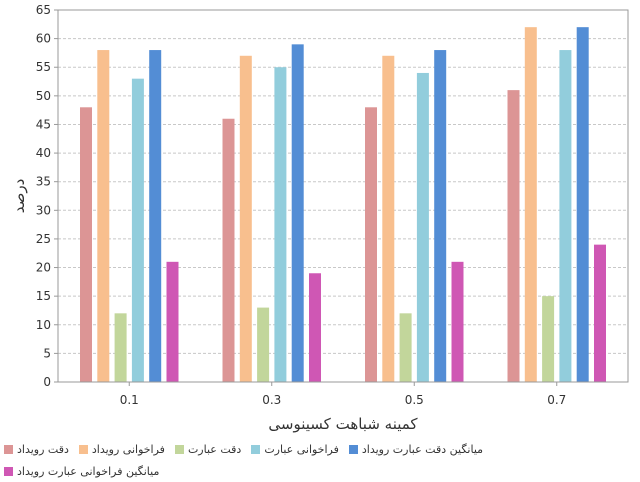  I want to click on y-axis-ticks: 0 5 10 15 20 25 30 35 40 45 50 55 60 65, so click(47, 196).